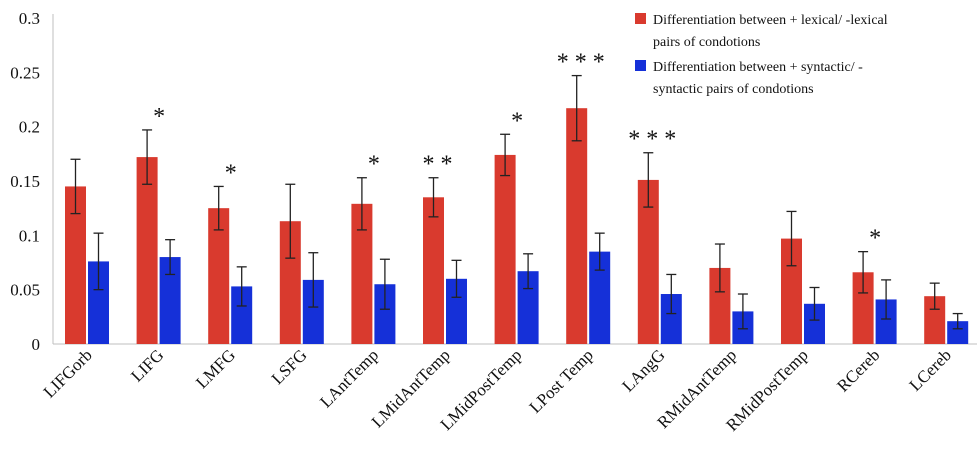 The width and height of the screenshot is (977, 456). What do you see at coordinates (29, 127) in the screenshot?
I see `y-tick-label: 0.2` at bounding box center [29, 127].